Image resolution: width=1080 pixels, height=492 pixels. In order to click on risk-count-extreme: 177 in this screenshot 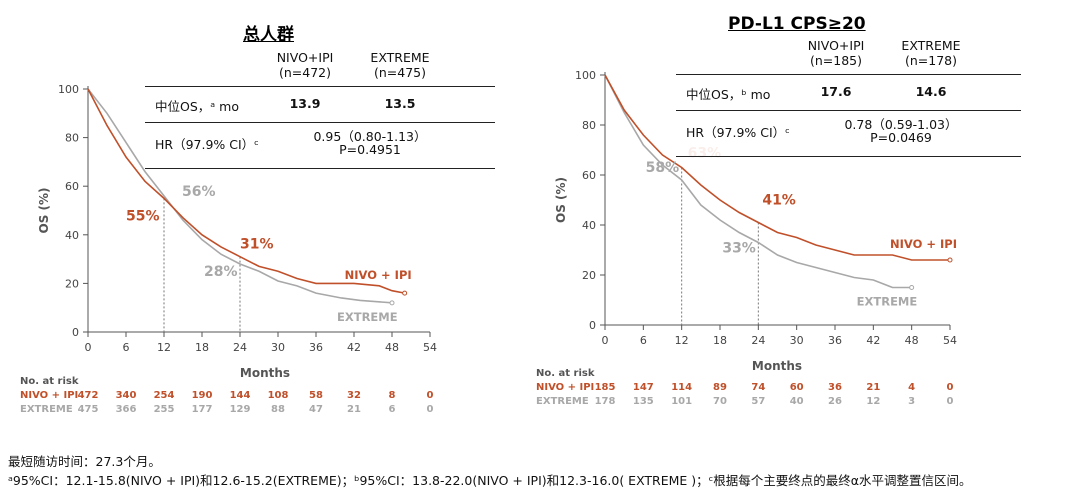, I will do `click(202, 409)`.